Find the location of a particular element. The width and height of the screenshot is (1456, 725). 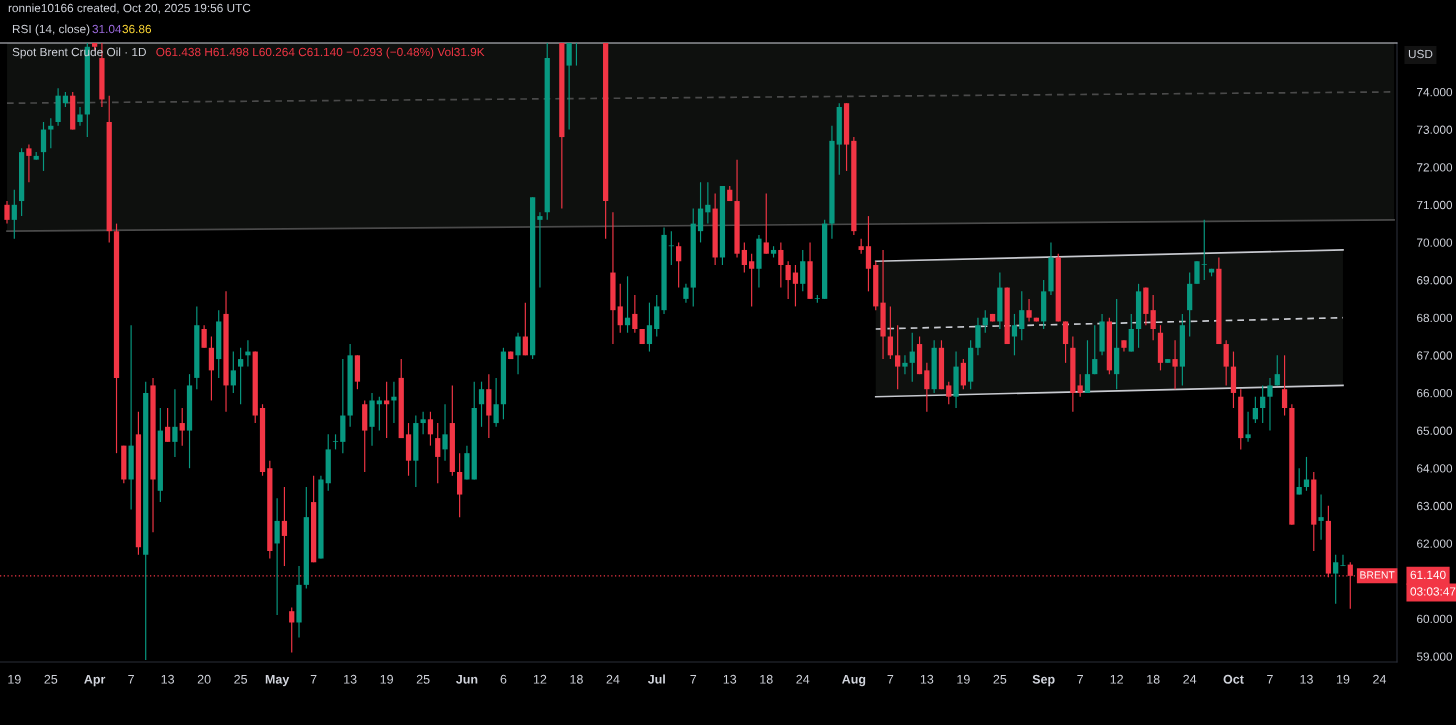

y-tick-label: 72.000 is located at coordinates (1435, 167).